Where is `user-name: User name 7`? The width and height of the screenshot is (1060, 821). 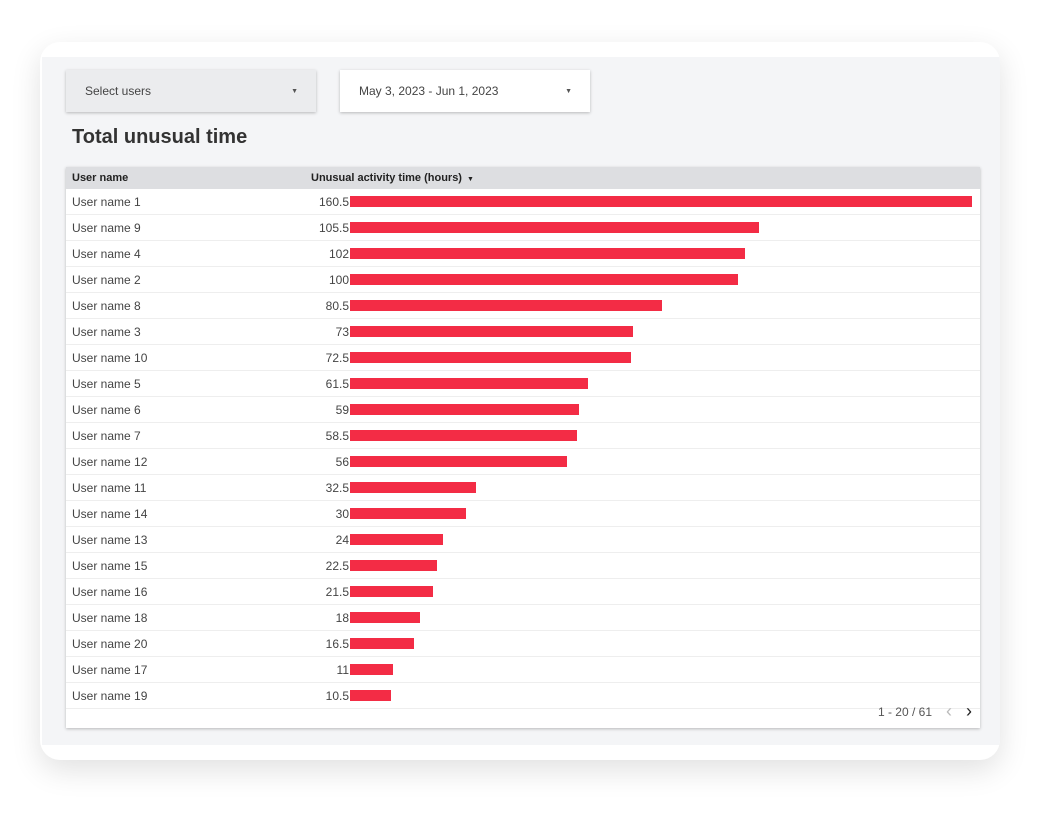
user-name: User name 7 is located at coordinates (106, 436).